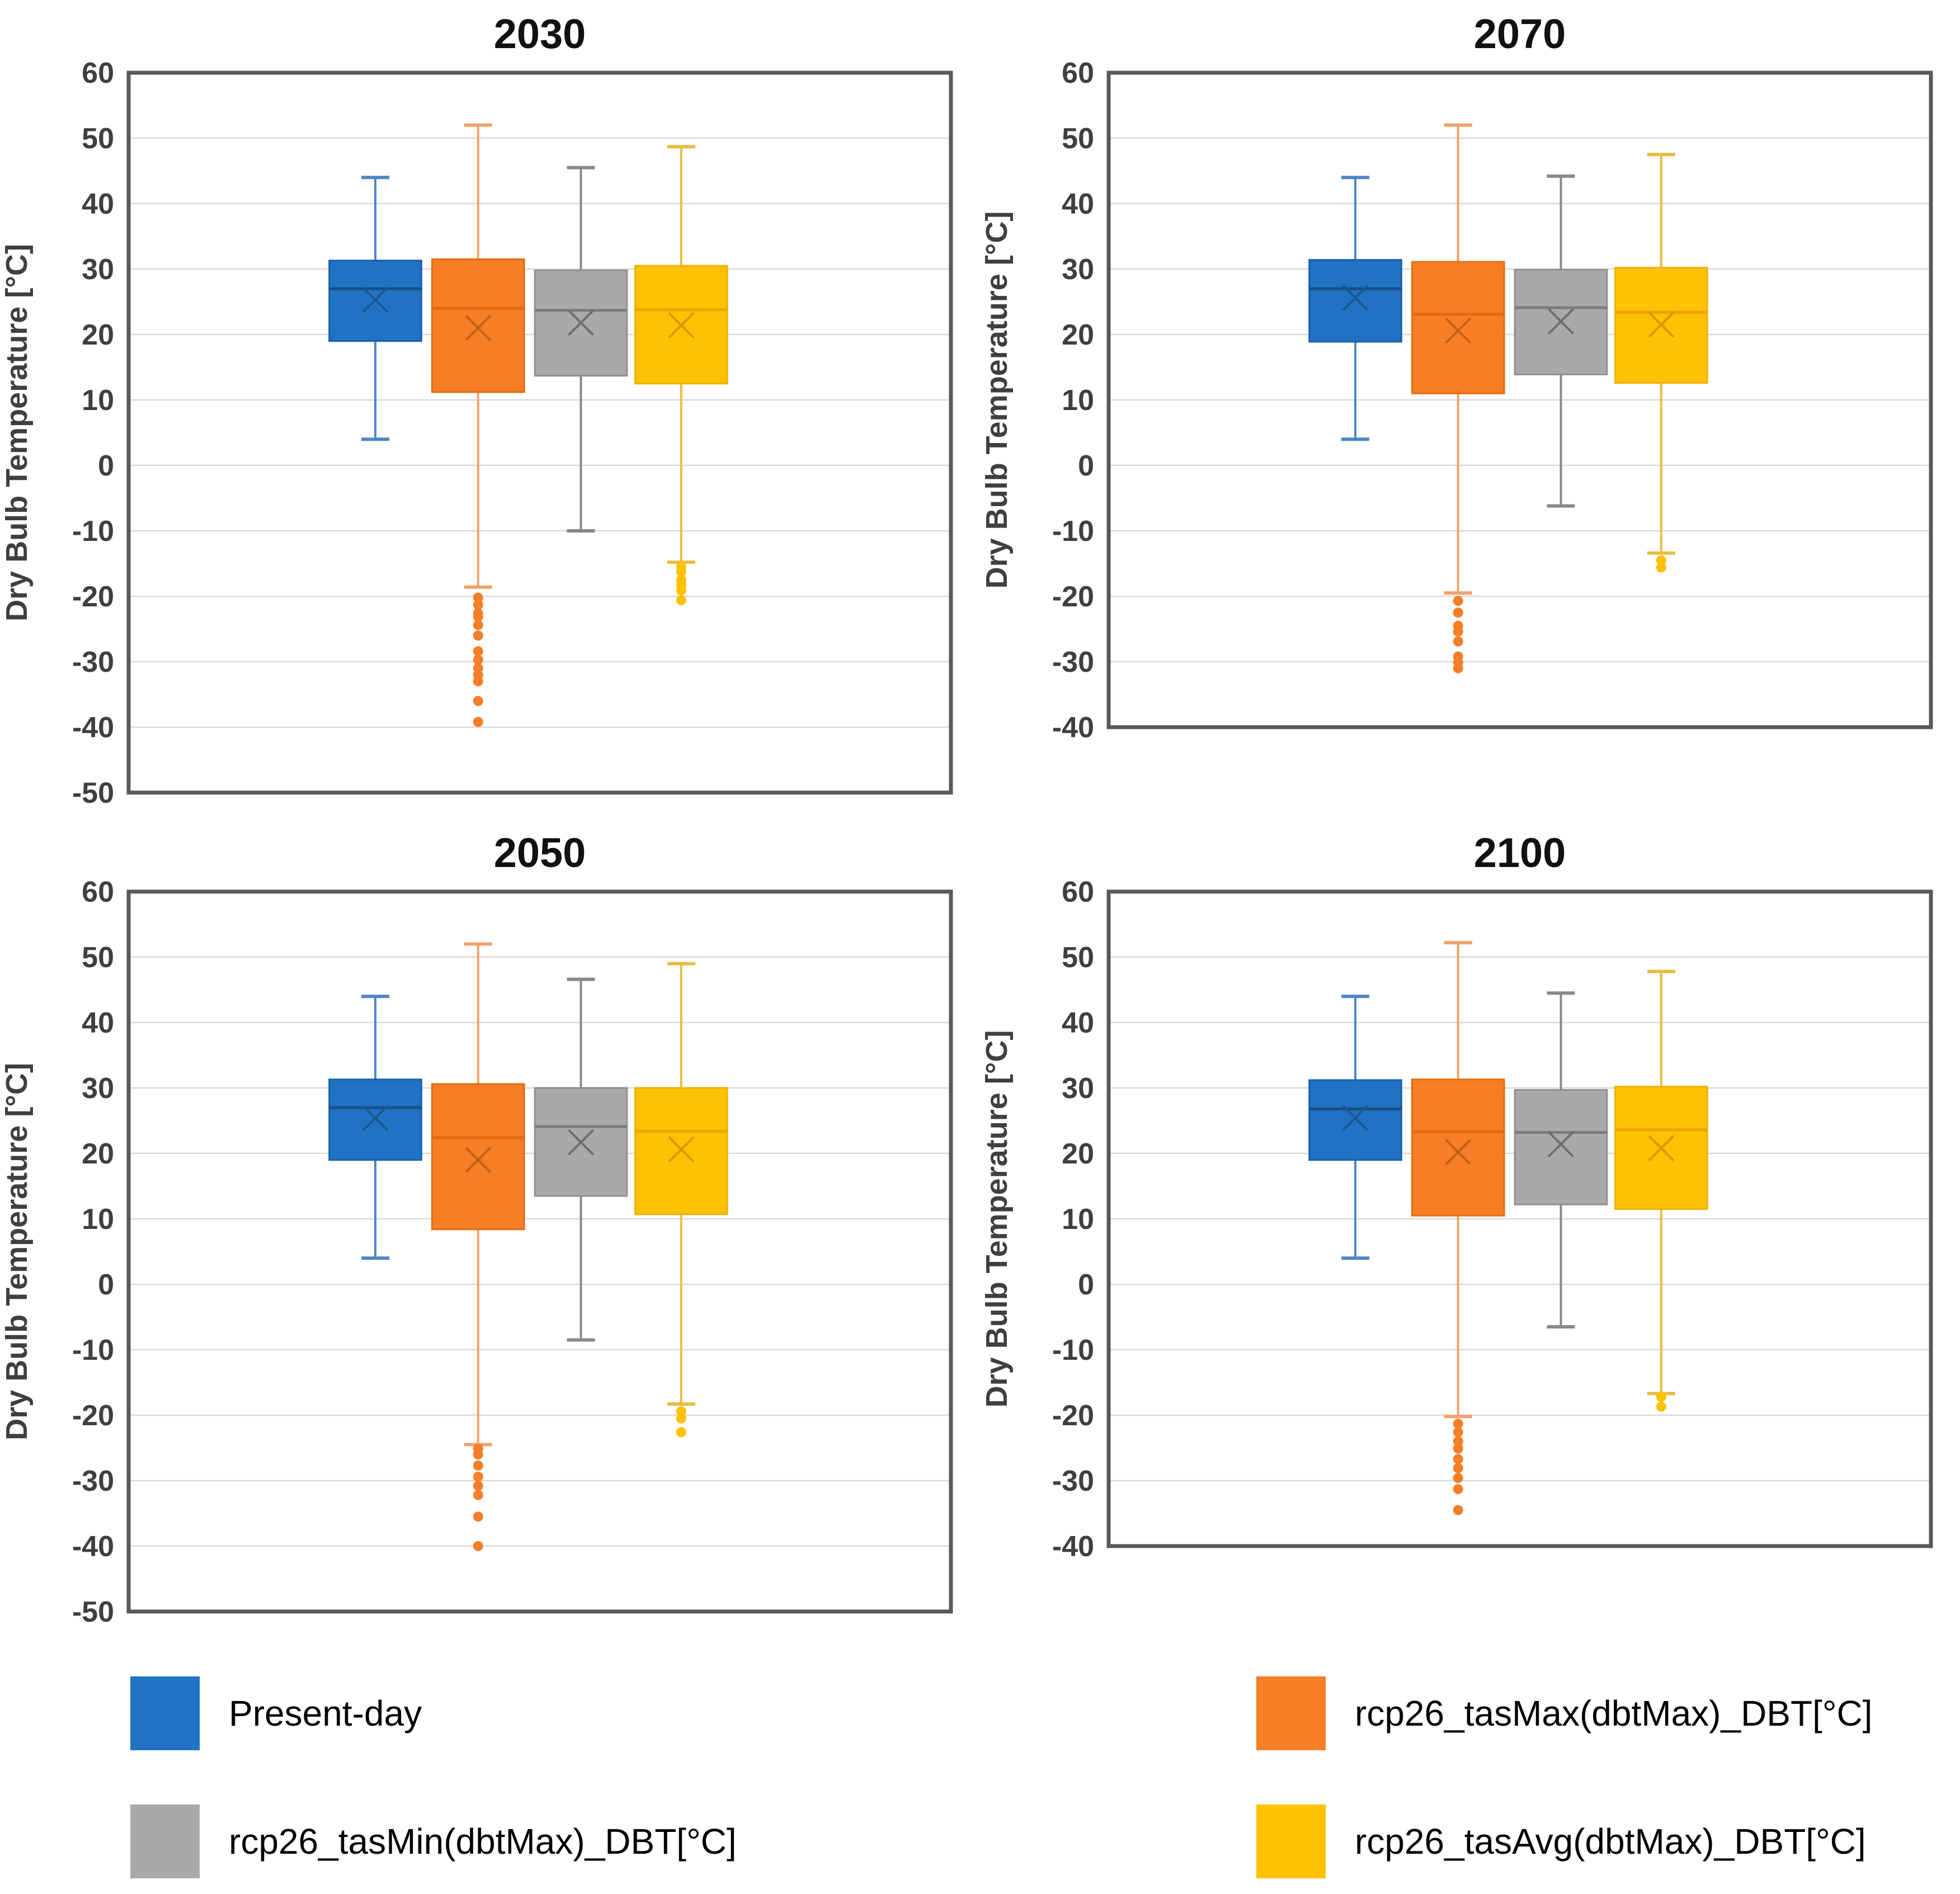  I want to click on chart-title: 2050, so click(540, 853).